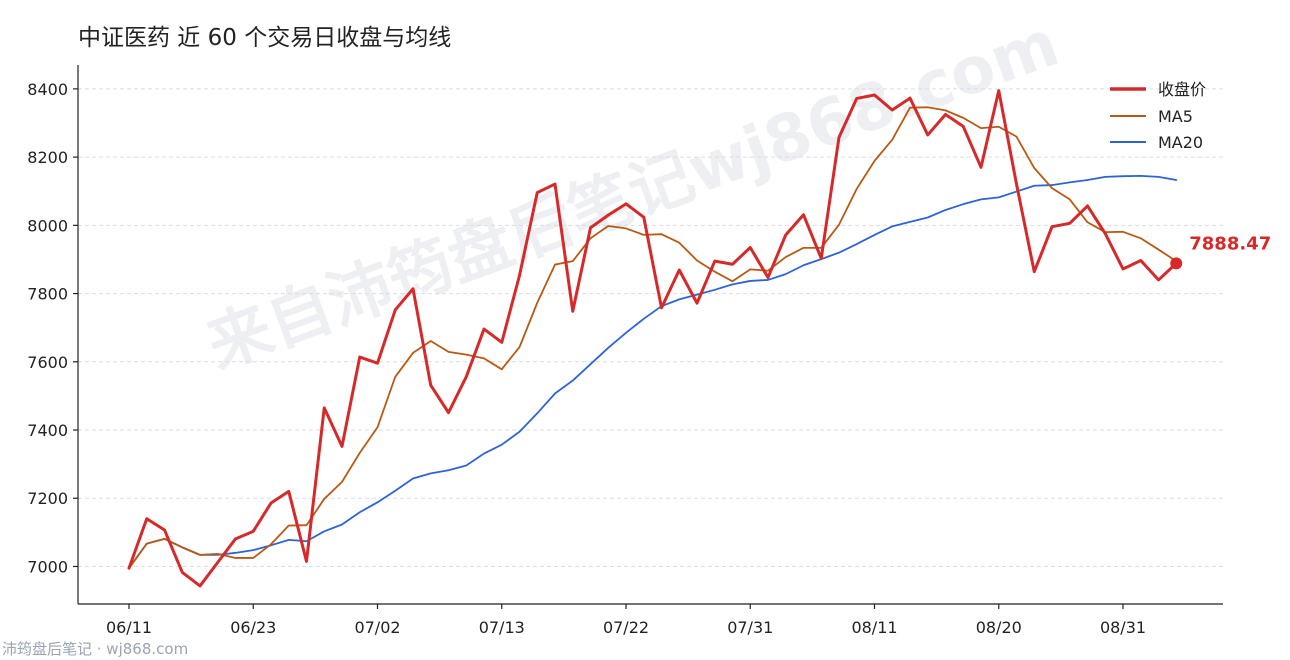 This screenshot has width=1290, height=660. I want to click on x-tick-label: 08/11, so click(874, 627).